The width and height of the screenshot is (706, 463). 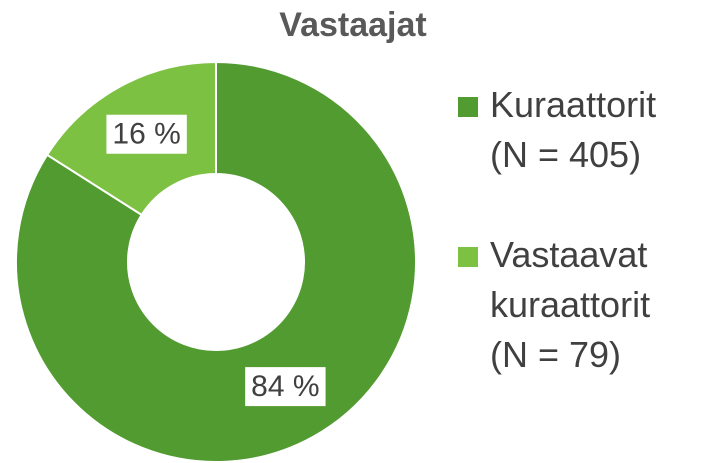 I want to click on data-label: 16 %, so click(x=146, y=134).